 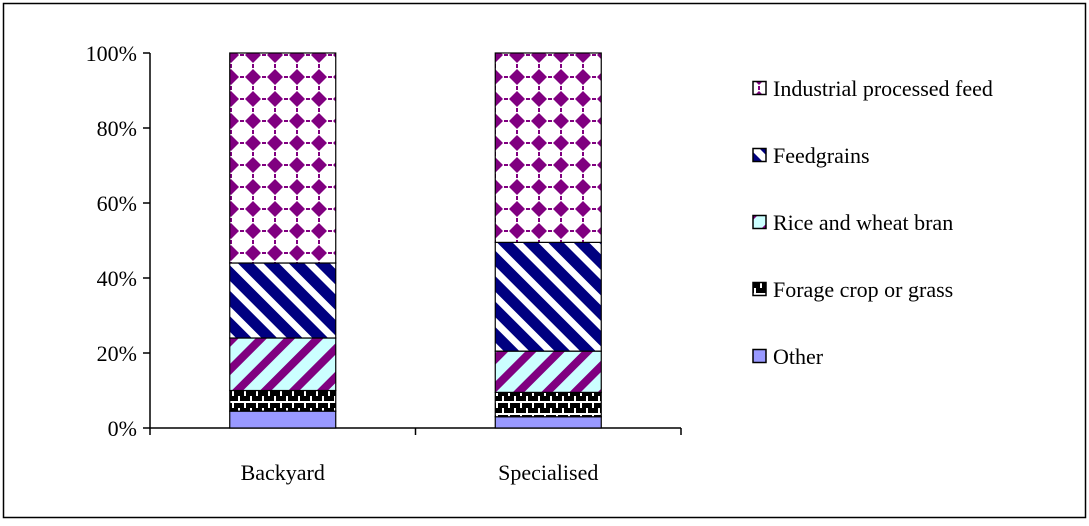 What do you see at coordinates (111, 53) in the screenshot?
I see `y-tick-label: 100%` at bounding box center [111, 53].